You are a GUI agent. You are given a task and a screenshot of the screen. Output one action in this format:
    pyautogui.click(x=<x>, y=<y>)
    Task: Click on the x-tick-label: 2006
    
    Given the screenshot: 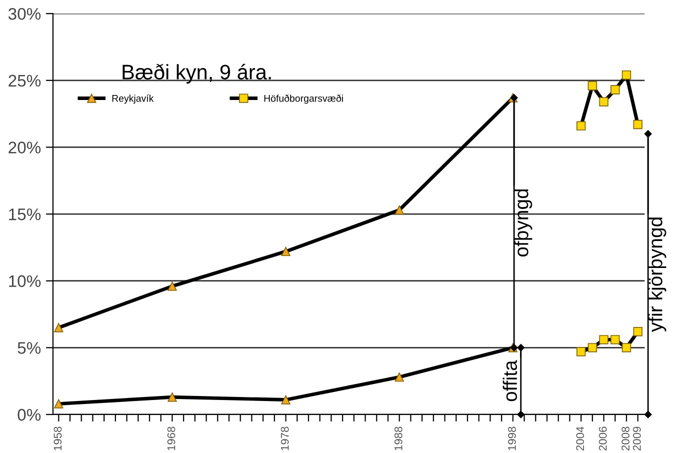 What is the action you would take?
    pyautogui.click(x=602, y=438)
    